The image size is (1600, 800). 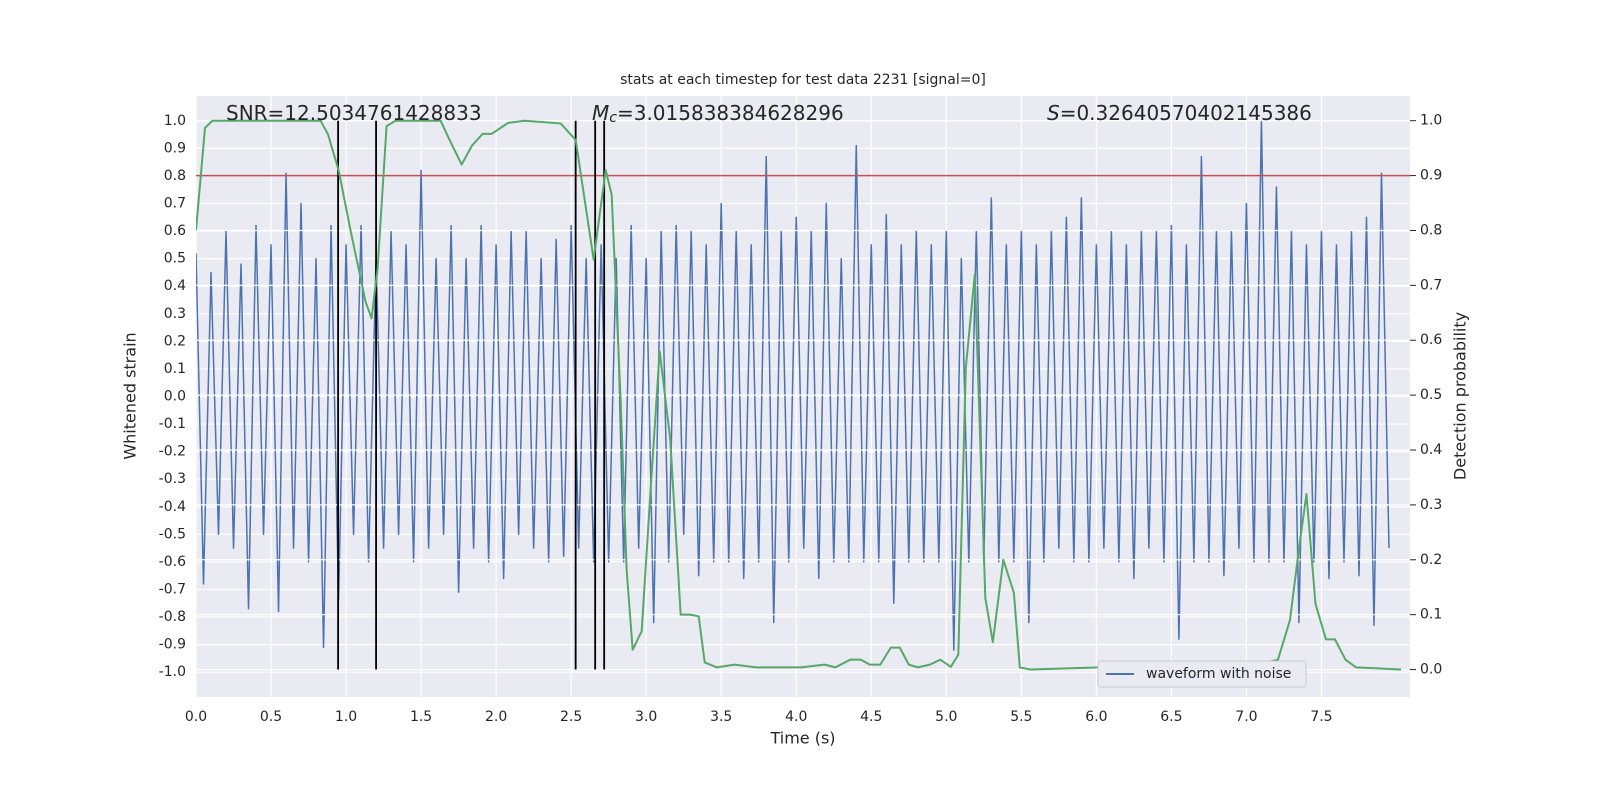 I want to click on x-tick-label: 1.5, so click(x=421, y=717).